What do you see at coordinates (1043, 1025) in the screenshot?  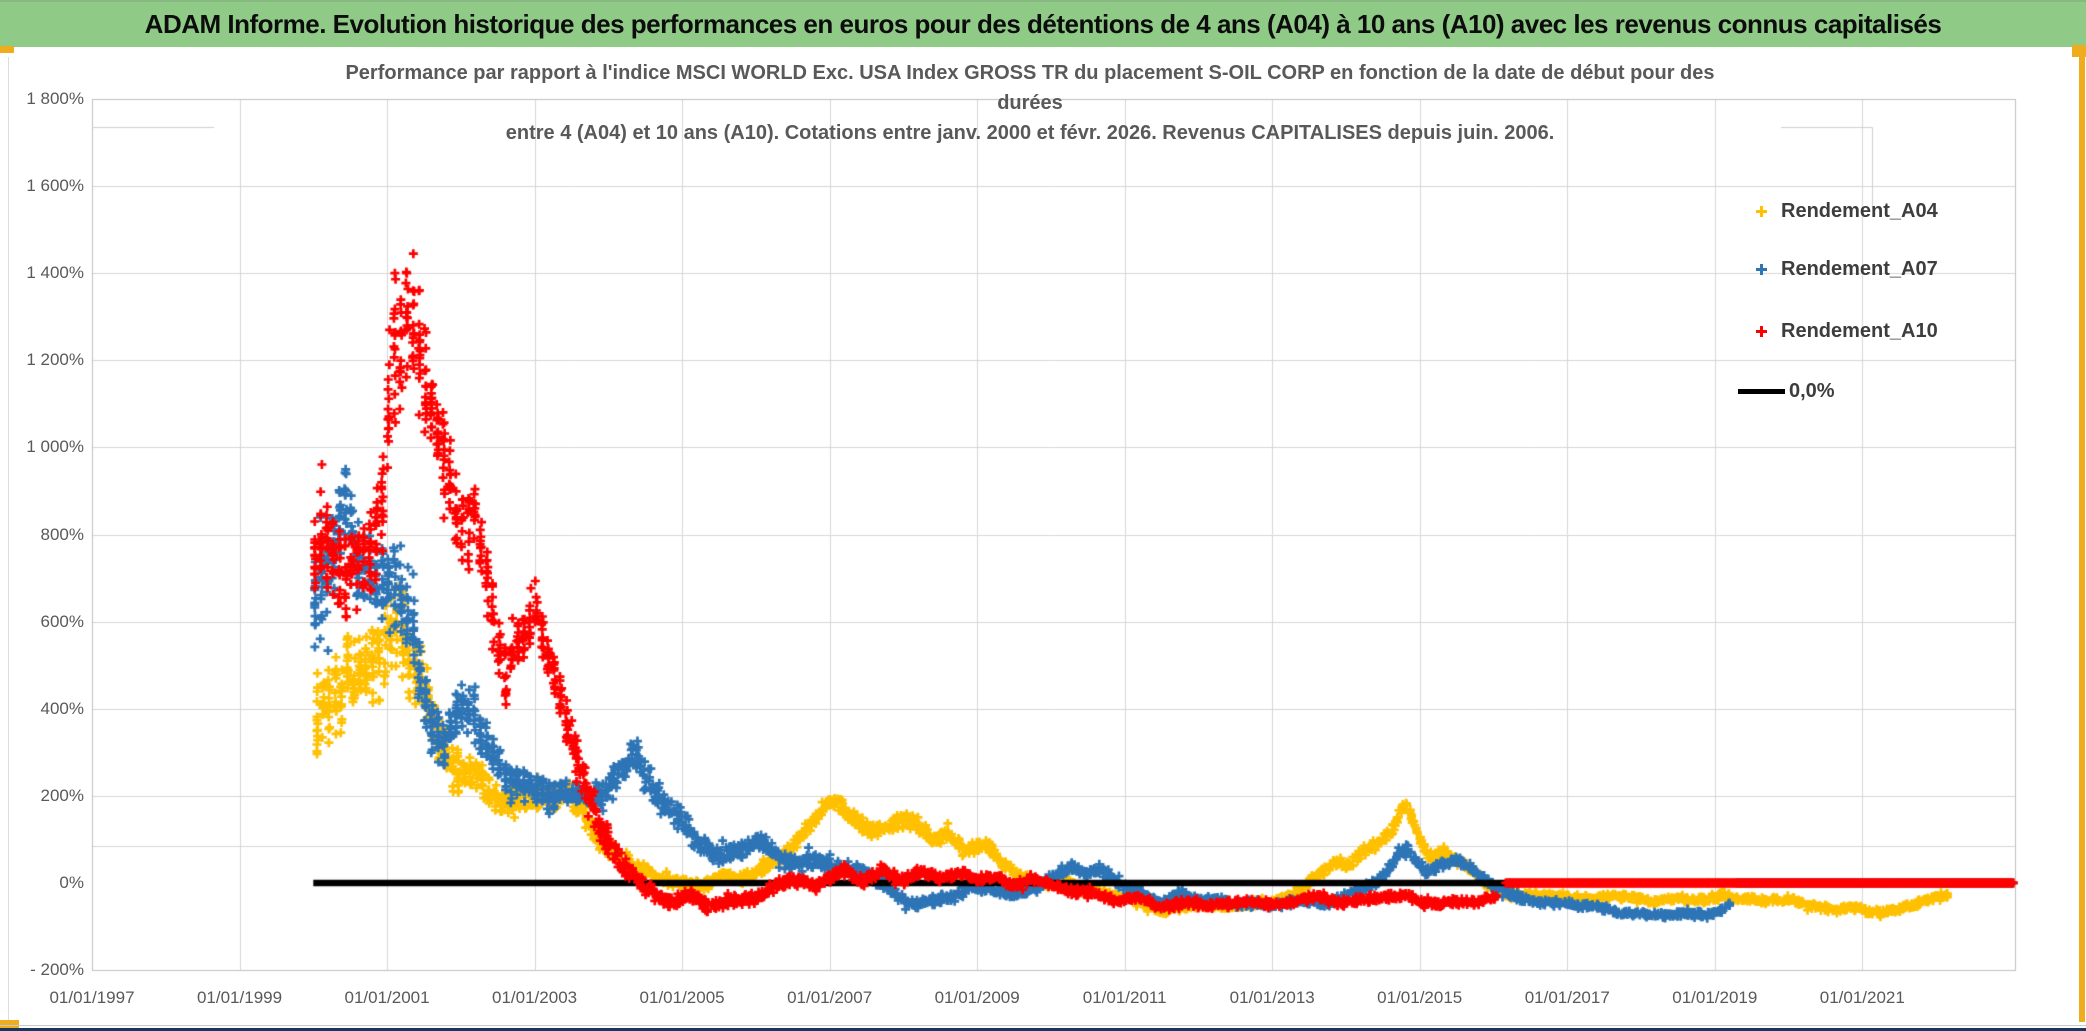 I see `bottom-gray-line` at bounding box center [1043, 1025].